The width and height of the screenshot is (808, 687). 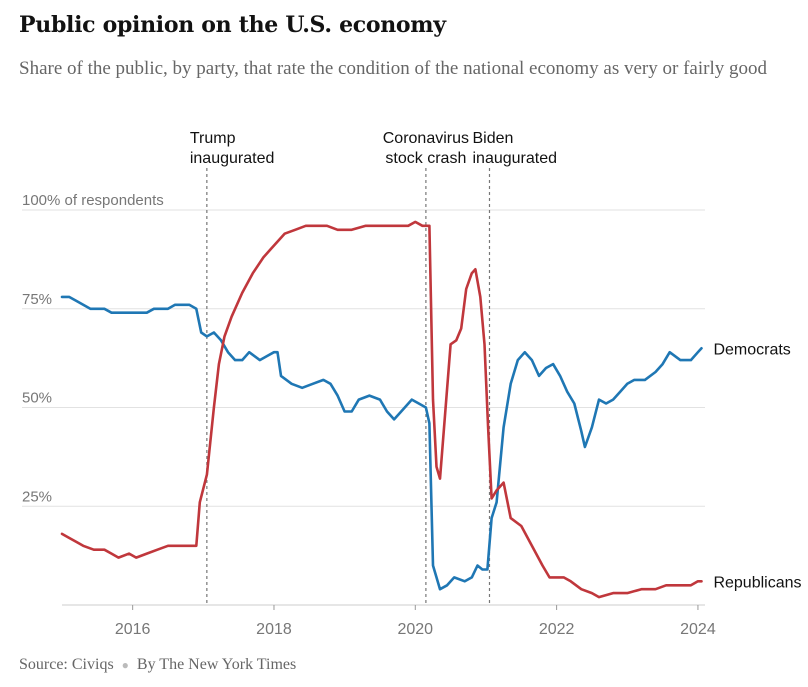 What do you see at coordinates (216, 664) in the screenshot?
I see `byline: By The New York Times` at bounding box center [216, 664].